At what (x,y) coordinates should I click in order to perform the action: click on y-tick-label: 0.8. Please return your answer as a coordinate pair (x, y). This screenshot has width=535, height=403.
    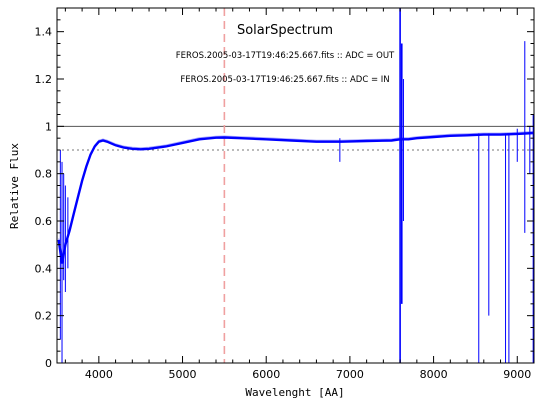
    Looking at the image, I should click on (44, 174).